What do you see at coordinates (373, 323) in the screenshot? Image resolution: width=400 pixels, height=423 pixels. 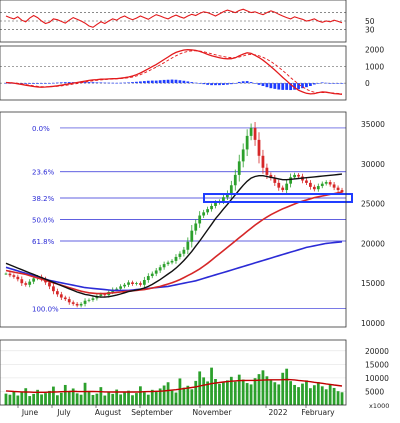 I see `price-tick-label: 10000` at bounding box center [373, 323].